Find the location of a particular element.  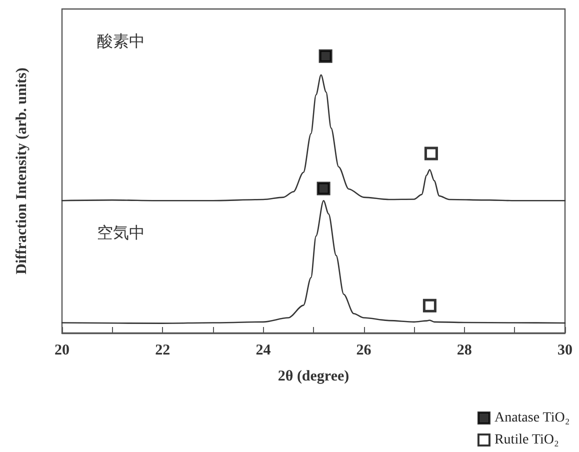

x-tick-label: 26 is located at coordinates (364, 350).